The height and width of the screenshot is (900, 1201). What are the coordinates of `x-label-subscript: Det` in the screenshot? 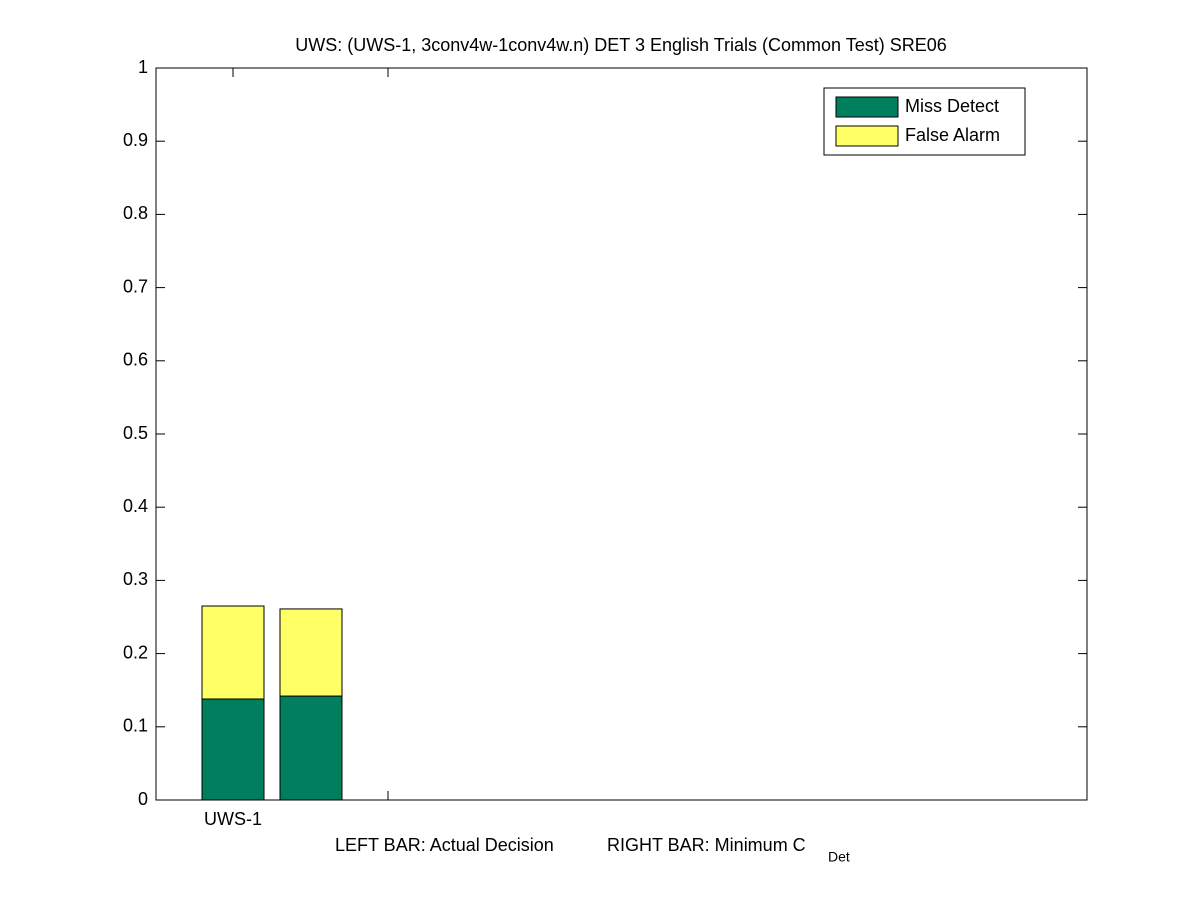 It's located at (839, 857).